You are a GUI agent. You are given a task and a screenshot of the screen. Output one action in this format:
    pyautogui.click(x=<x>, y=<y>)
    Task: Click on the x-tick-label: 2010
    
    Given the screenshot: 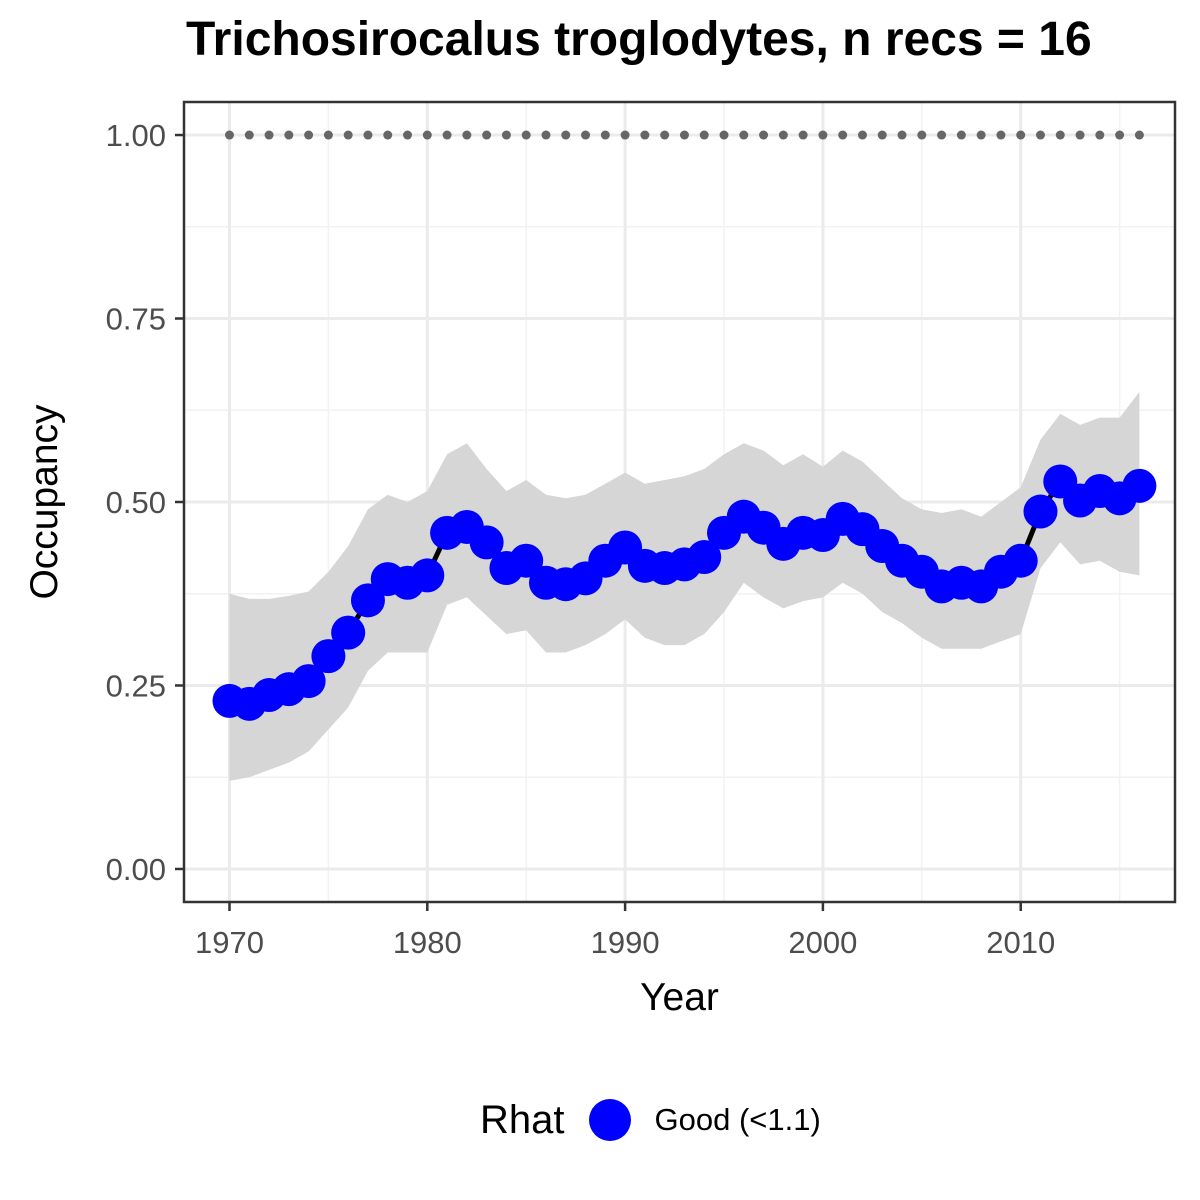 What is the action you would take?
    pyautogui.click(x=1020, y=942)
    